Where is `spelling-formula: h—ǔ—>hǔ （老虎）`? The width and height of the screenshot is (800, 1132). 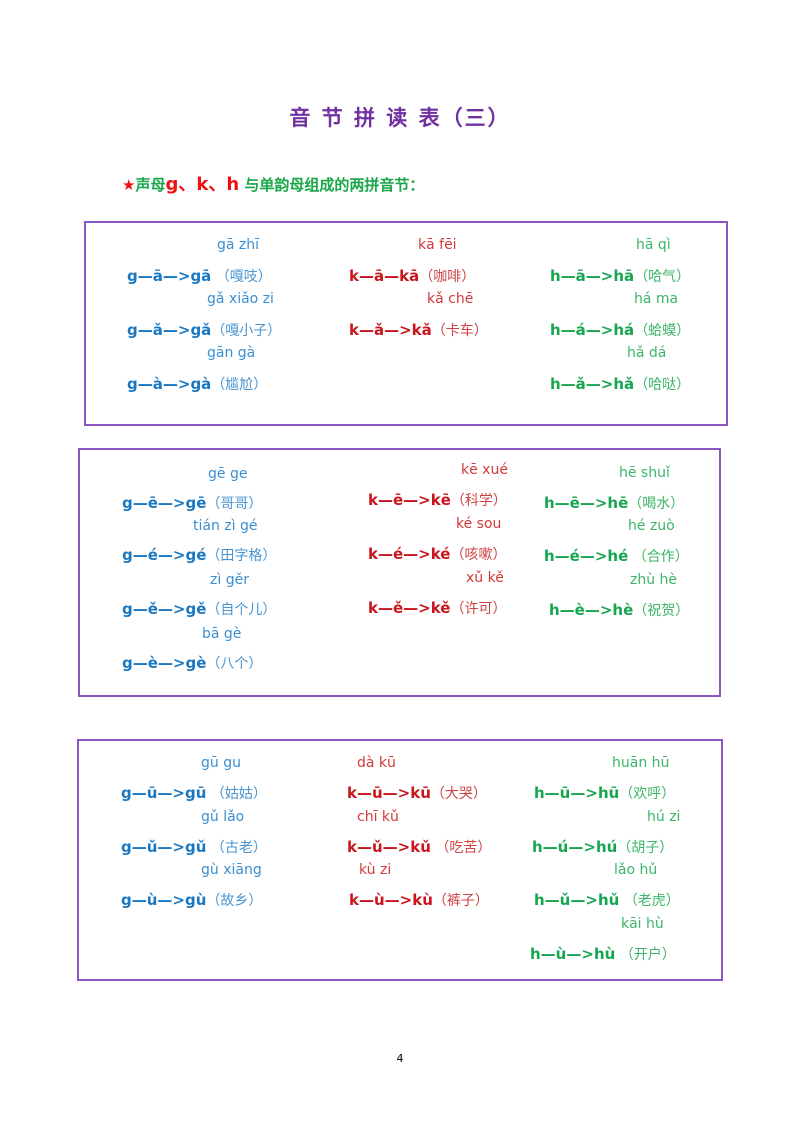 spelling-formula: h—ǔ—>hǔ （老虎） is located at coordinates (607, 900).